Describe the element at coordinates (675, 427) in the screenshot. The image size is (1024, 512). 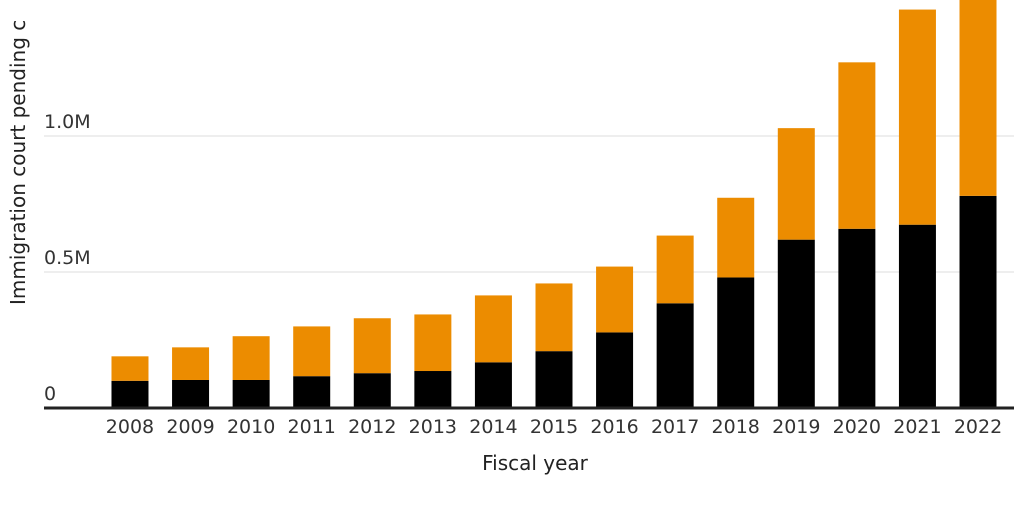
I see `x-tick-label: 2017` at that location.